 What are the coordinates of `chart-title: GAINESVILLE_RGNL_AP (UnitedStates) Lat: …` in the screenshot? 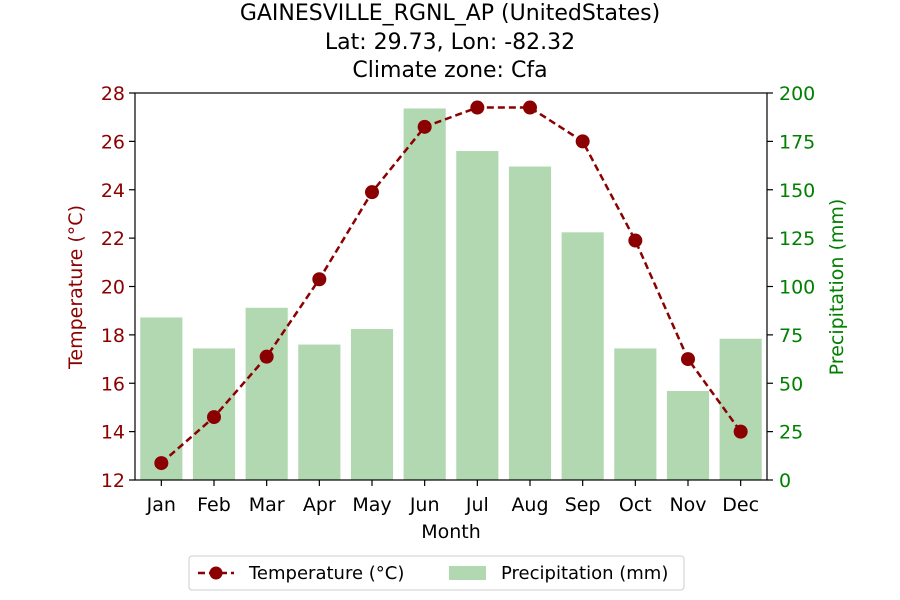 It's located at (450, 42).